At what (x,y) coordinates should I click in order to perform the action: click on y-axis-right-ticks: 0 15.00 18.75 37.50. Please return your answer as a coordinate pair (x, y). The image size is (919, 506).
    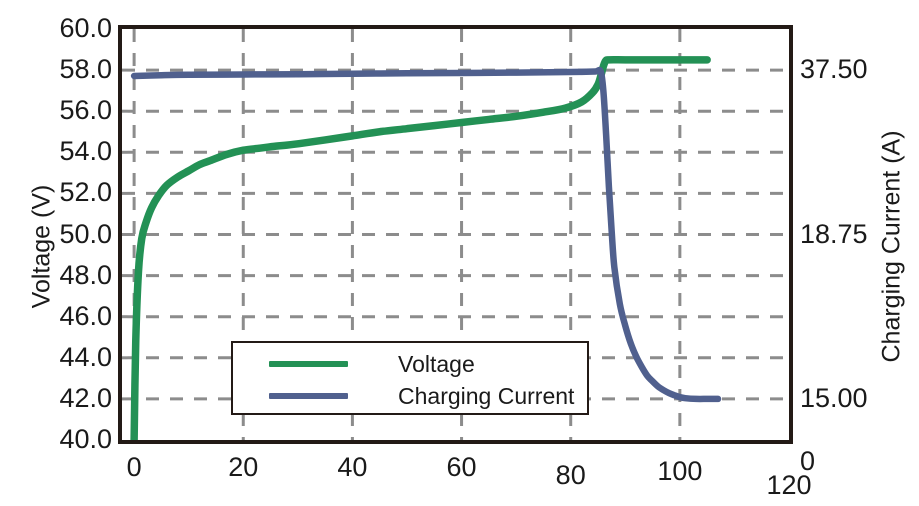
    Looking at the image, I should click on (859, 253).